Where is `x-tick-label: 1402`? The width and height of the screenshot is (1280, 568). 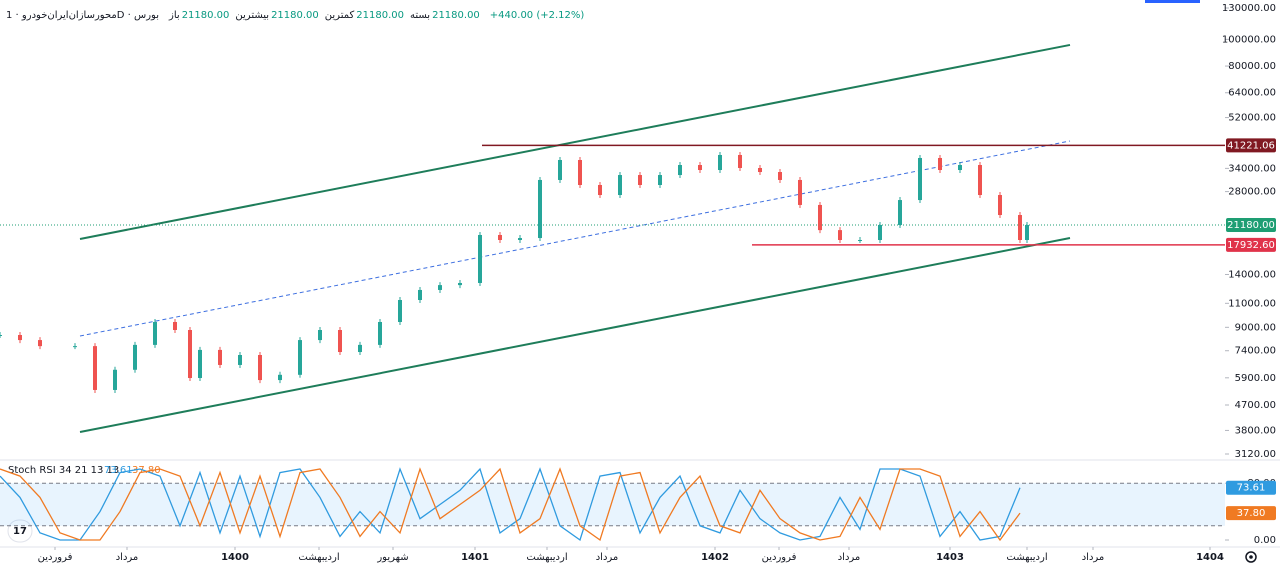 x-tick-label: 1402 is located at coordinates (715, 557).